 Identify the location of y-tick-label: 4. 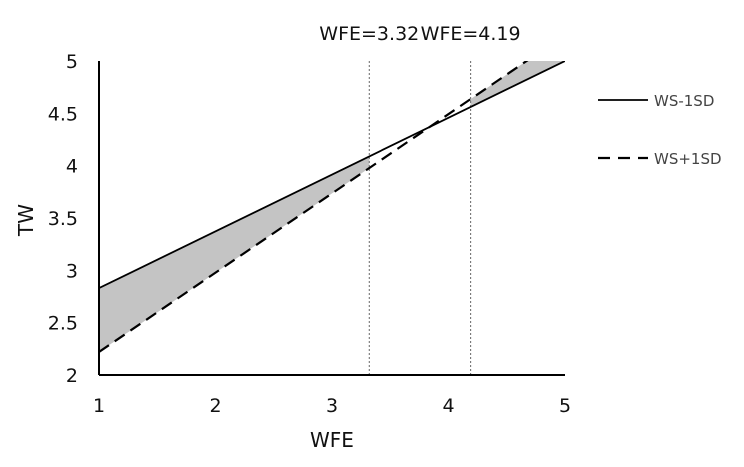
(72, 167).